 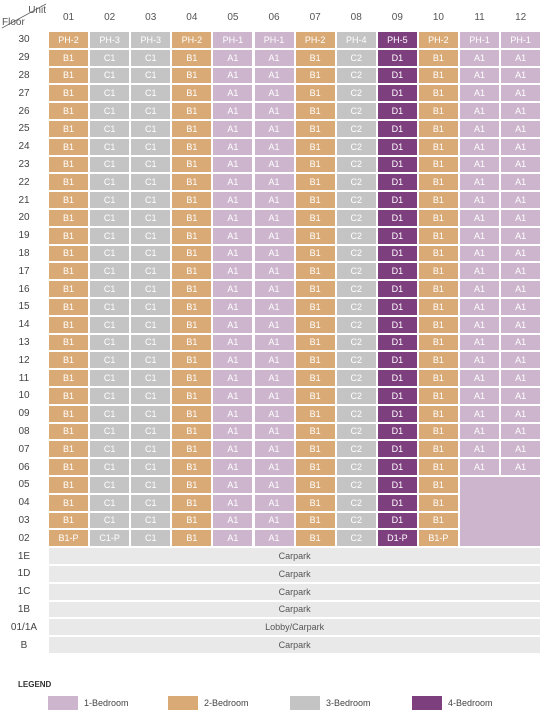 What do you see at coordinates (24, 503) in the screenshot?
I see `floor-label: 04` at bounding box center [24, 503].